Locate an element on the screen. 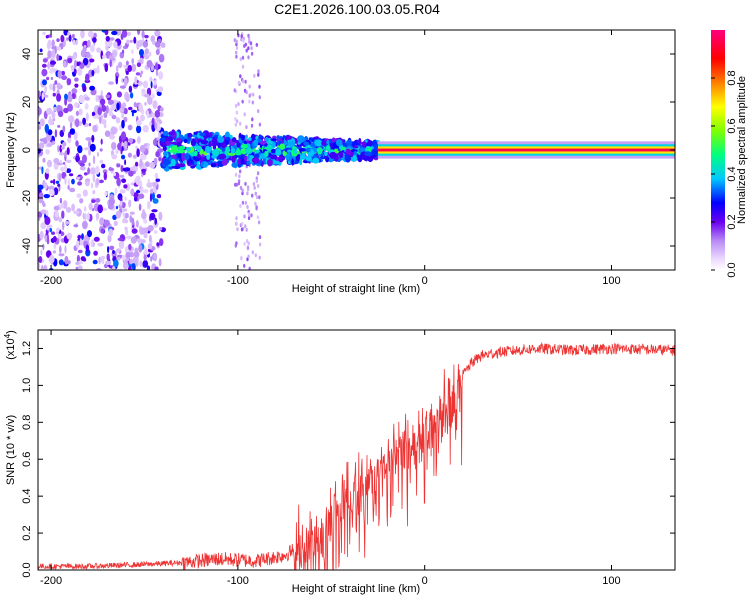 Image resolution: width=750 pixels, height=600 pixels. colorbar-tick-label: 0.0 is located at coordinates (732, 269).